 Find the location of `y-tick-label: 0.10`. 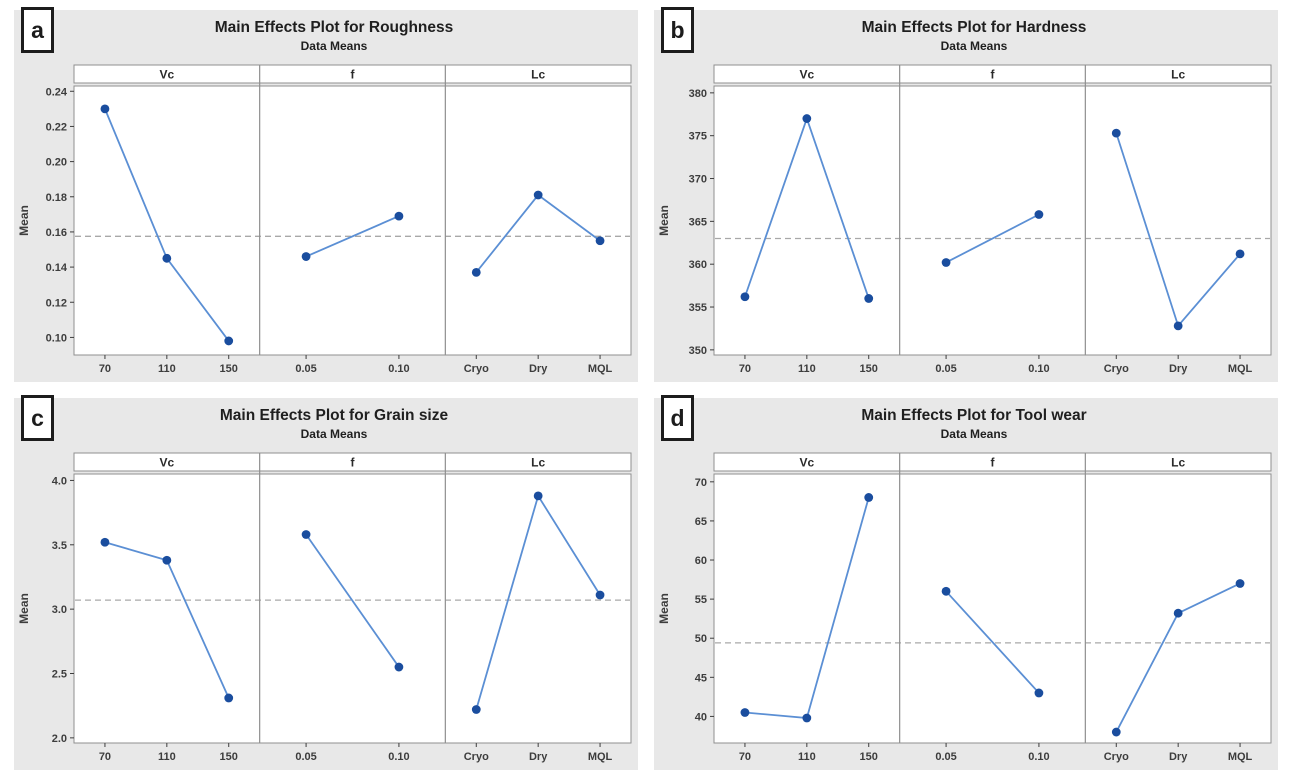

y-tick-label: 0.10 is located at coordinates (56, 338).